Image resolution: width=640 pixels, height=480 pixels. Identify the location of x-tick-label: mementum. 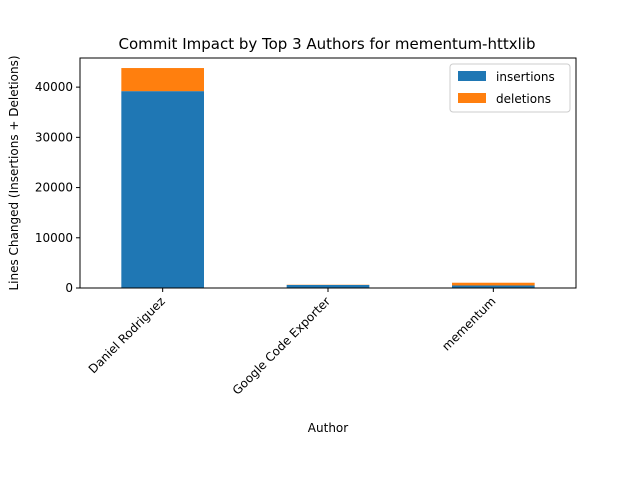
(468, 323).